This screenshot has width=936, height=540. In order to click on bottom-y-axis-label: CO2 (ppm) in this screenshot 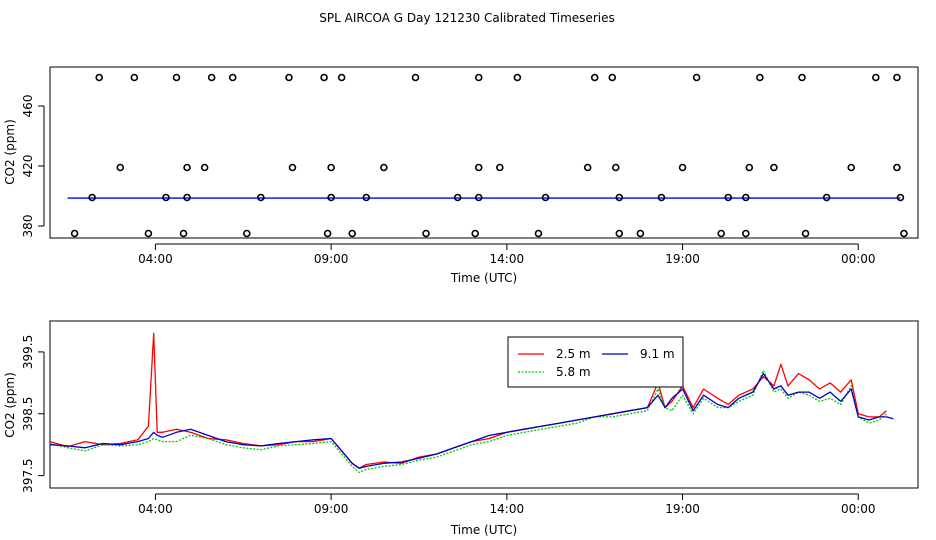, I will do `click(10, 405)`.